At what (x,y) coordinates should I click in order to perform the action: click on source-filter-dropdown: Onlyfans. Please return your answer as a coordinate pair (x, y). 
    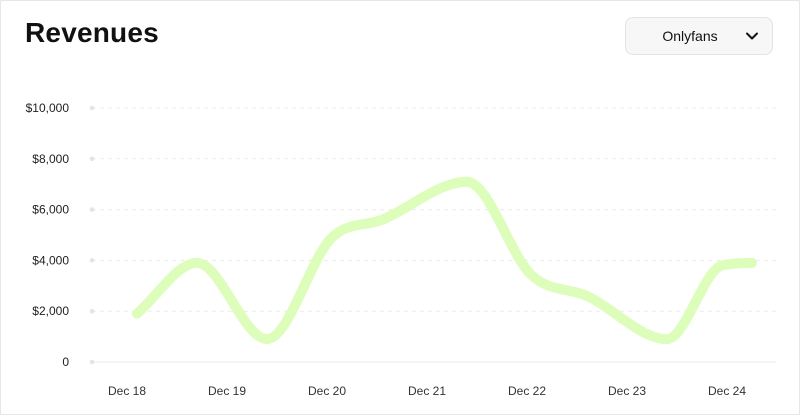
    Looking at the image, I should click on (699, 36).